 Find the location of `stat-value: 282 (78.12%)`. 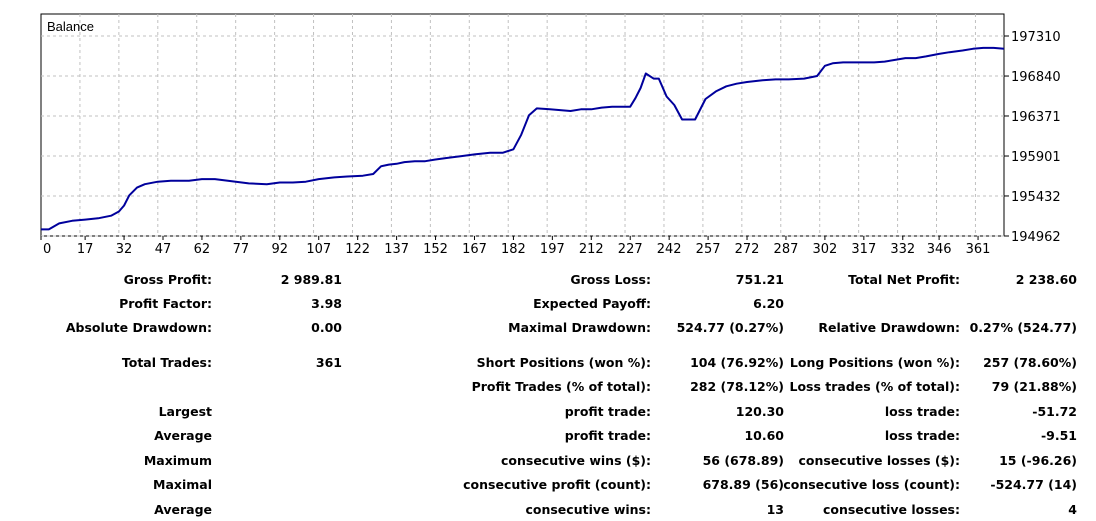

stat-value: 282 (78.12%) is located at coordinates (737, 386).